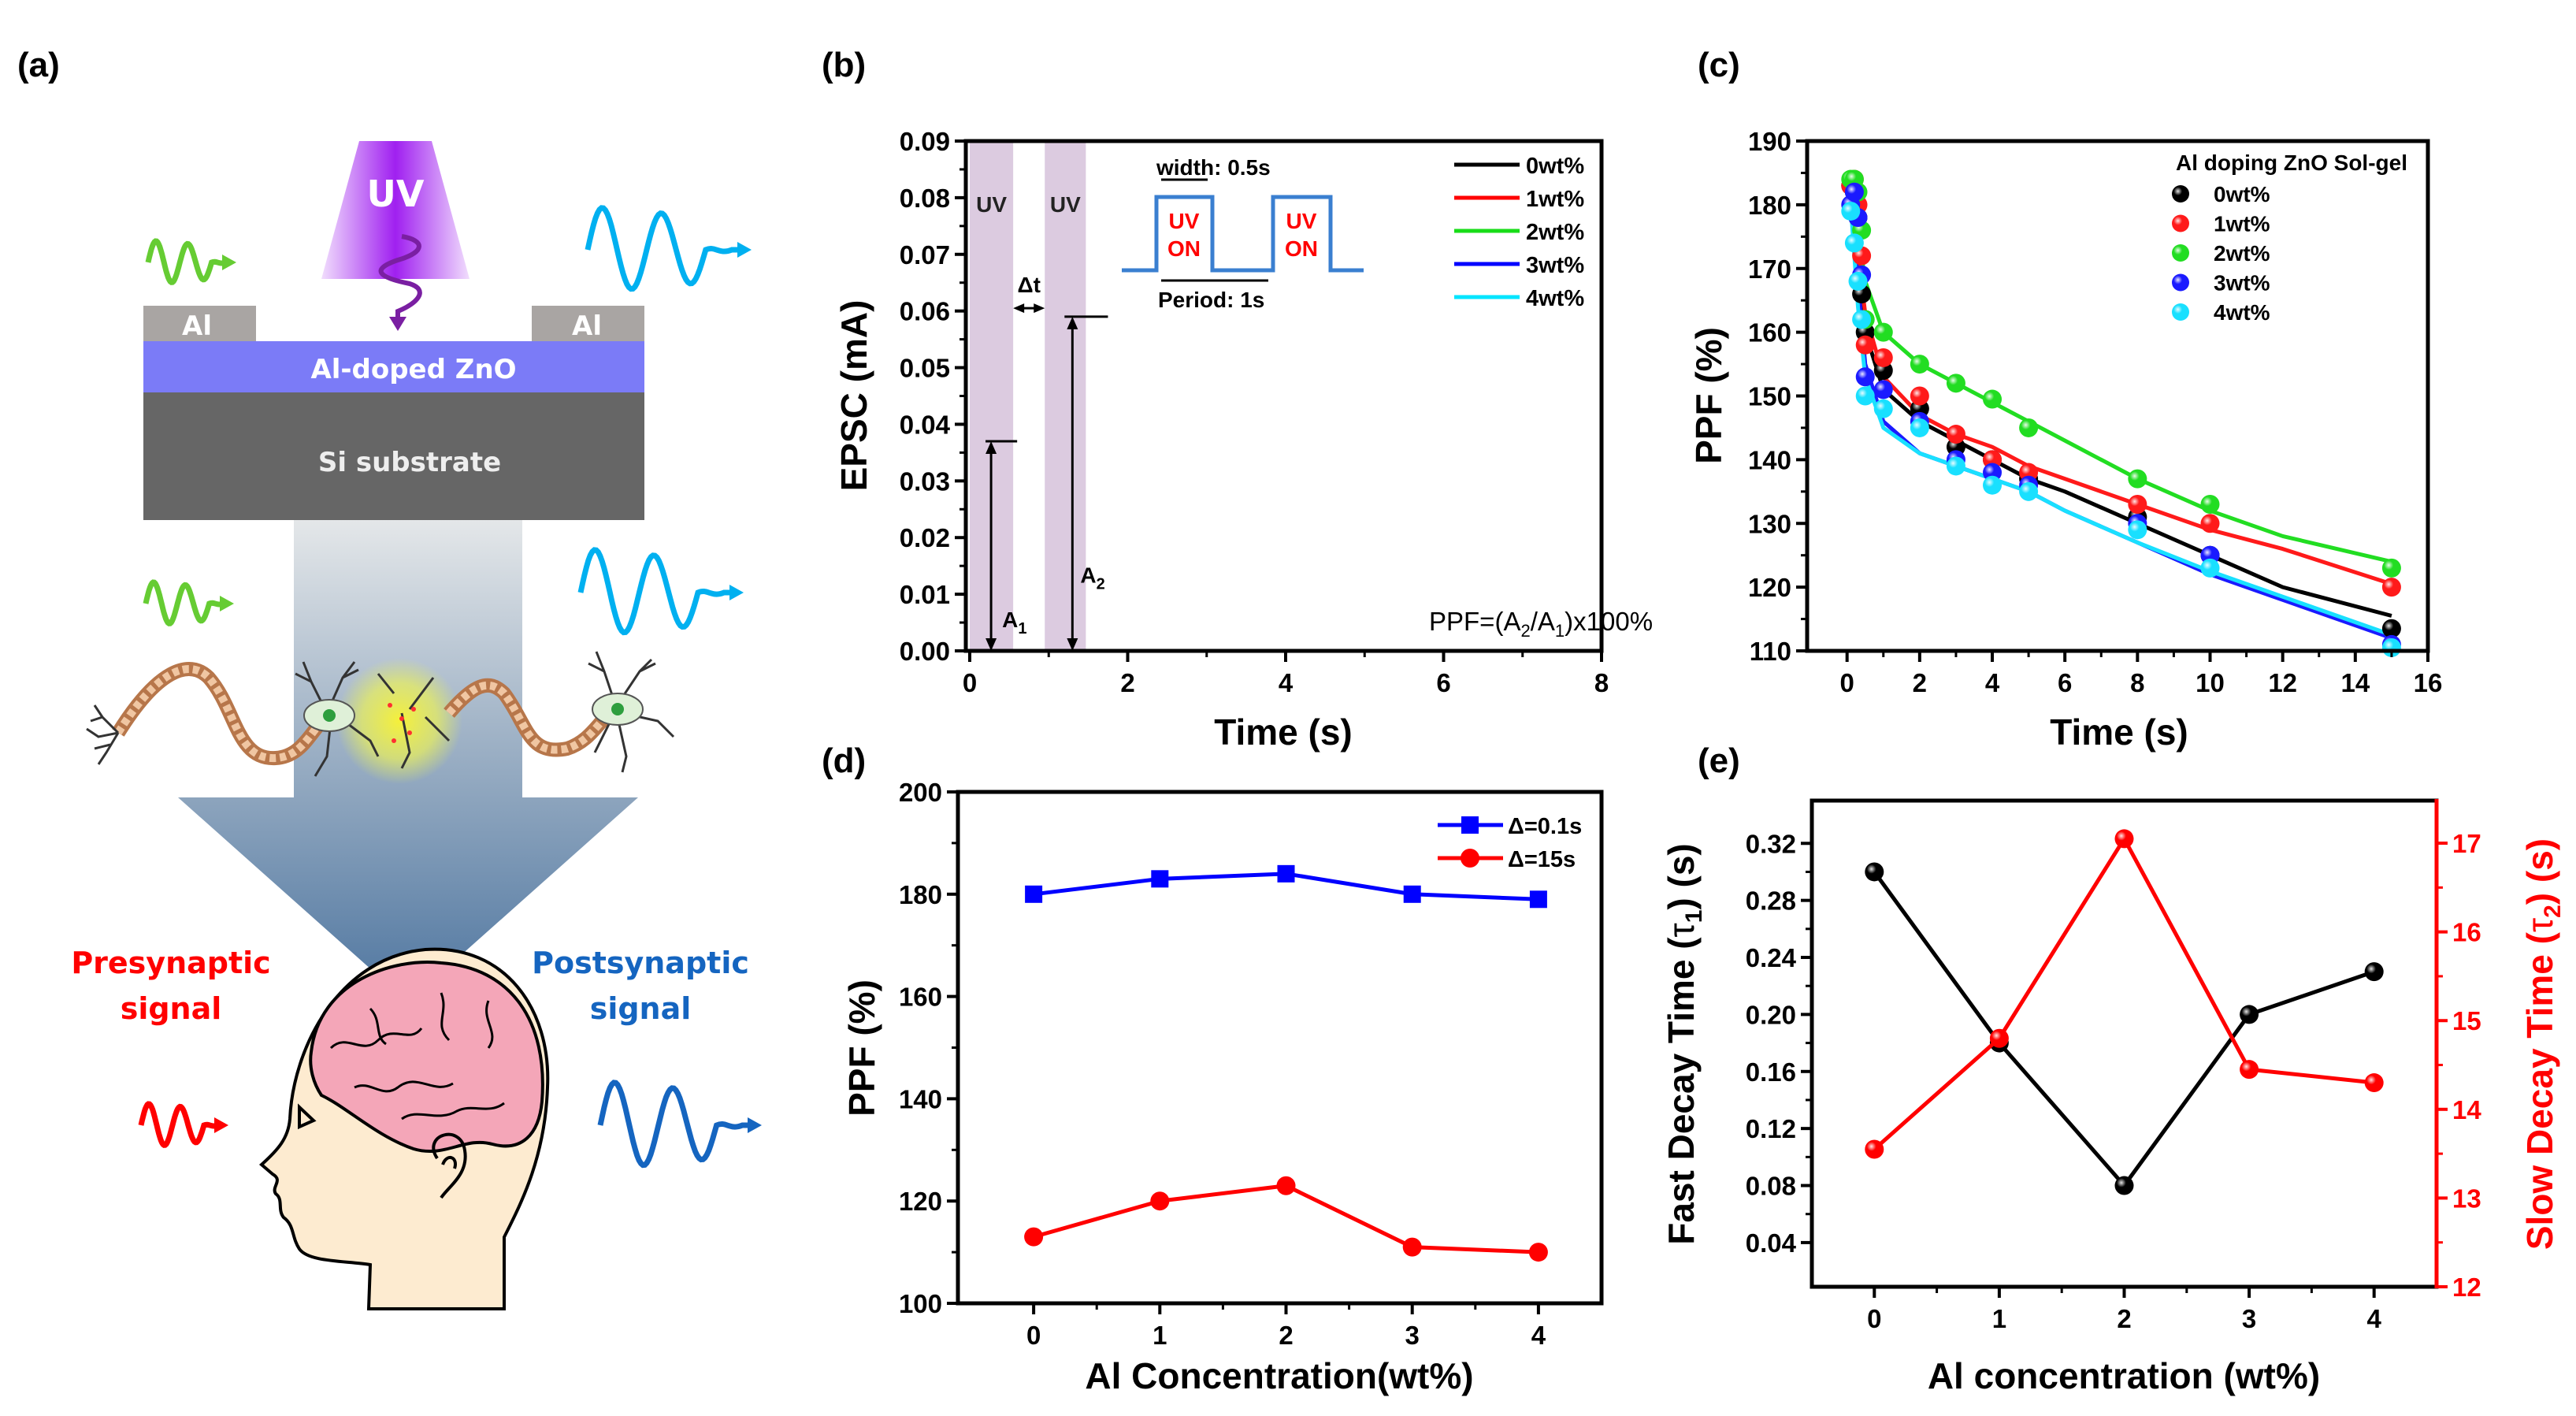 Image resolution: width=2576 pixels, height=1416 pixels. What do you see at coordinates (1101, 584) in the screenshot?
I see `a2-subscript: 2` at bounding box center [1101, 584].